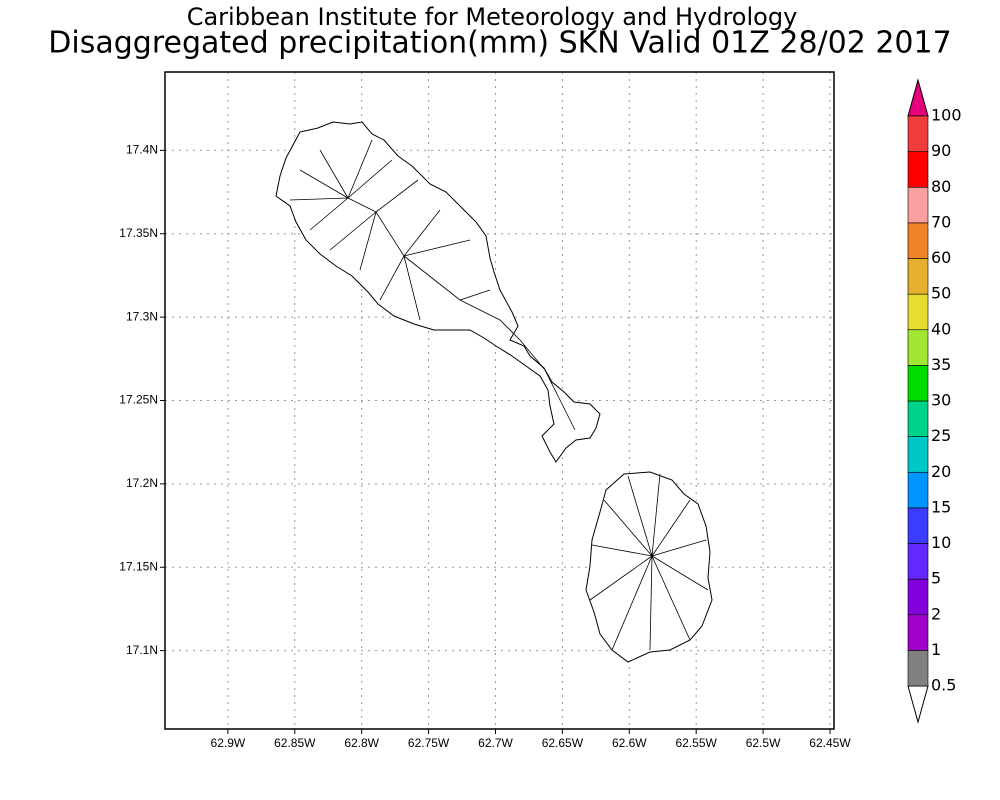 This screenshot has height=800, width=1000. I want to click on colorbar-label: 90, so click(941, 150).